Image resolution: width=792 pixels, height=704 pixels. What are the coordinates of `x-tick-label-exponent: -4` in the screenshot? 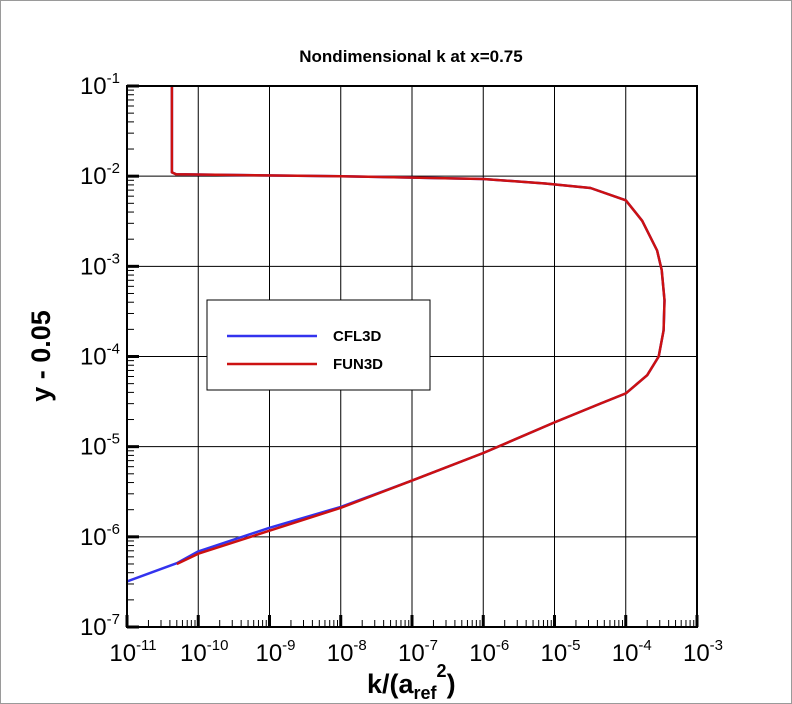 It's located at (644, 645).